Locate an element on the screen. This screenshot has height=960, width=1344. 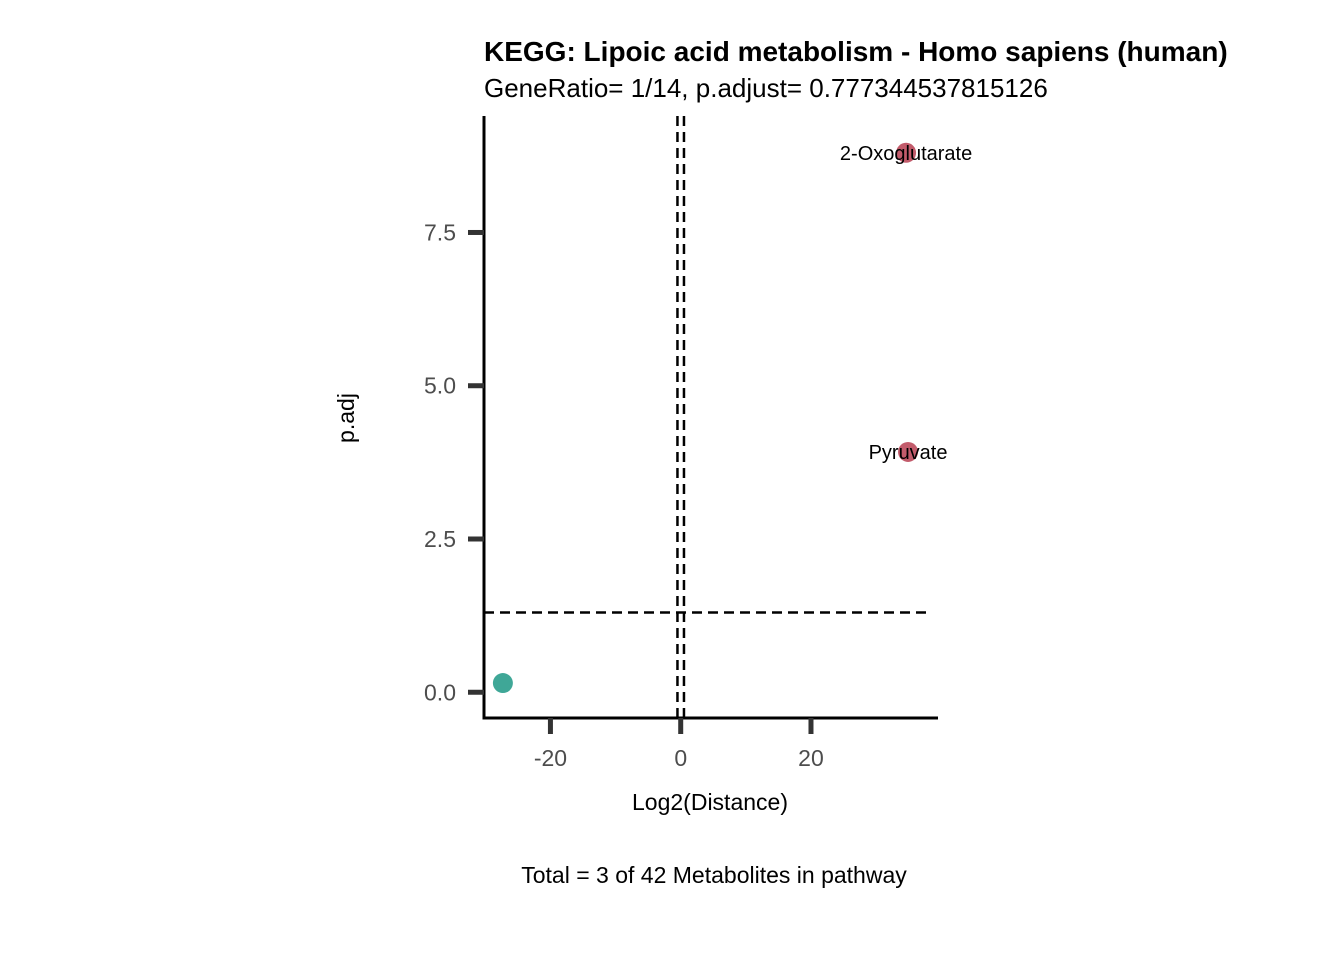
y-axis-title: p.adj is located at coordinates (346, 418).